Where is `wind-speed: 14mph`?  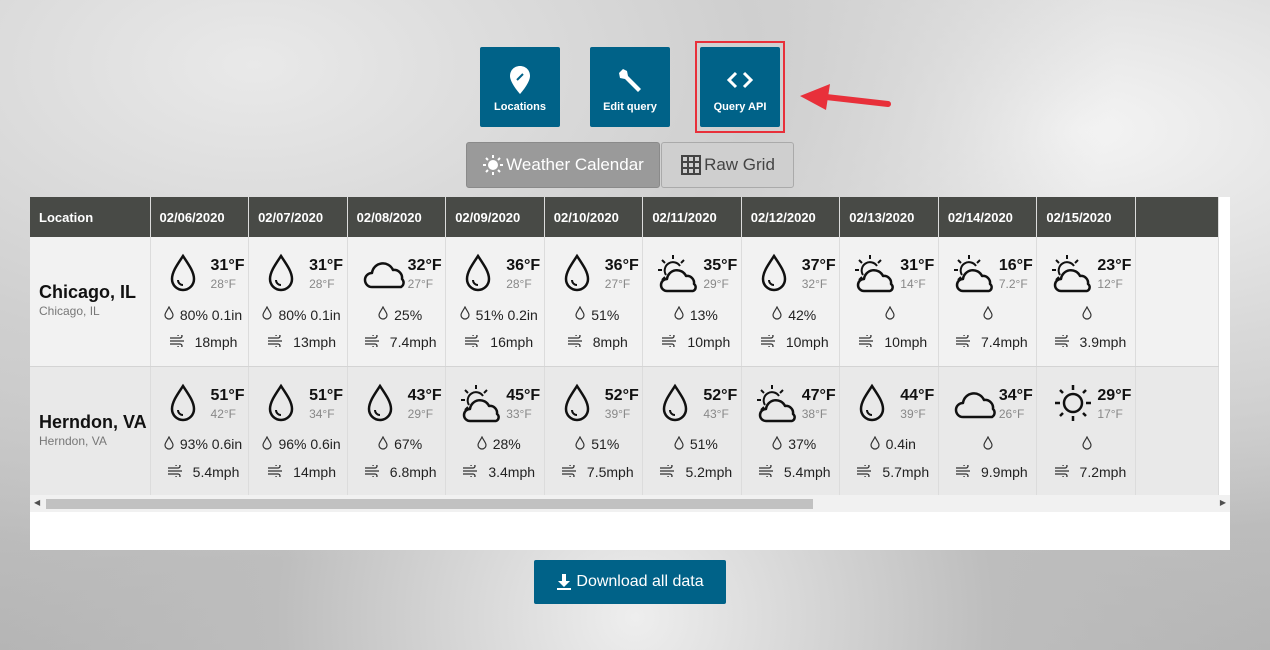 wind-speed: 14mph is located at coordinates (314, 471).